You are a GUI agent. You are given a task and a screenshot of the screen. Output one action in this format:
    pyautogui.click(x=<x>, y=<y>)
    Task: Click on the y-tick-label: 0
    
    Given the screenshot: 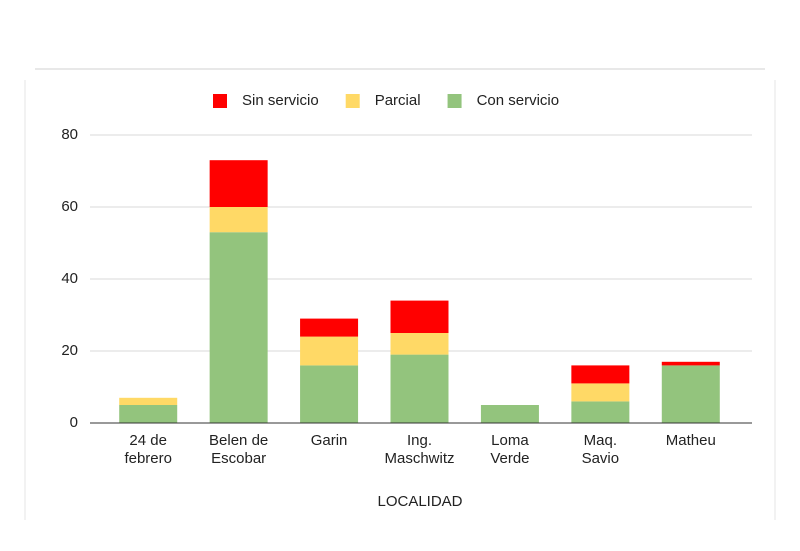 What is the action you would take?
    pyautogui.click(x=74, y=422)
    